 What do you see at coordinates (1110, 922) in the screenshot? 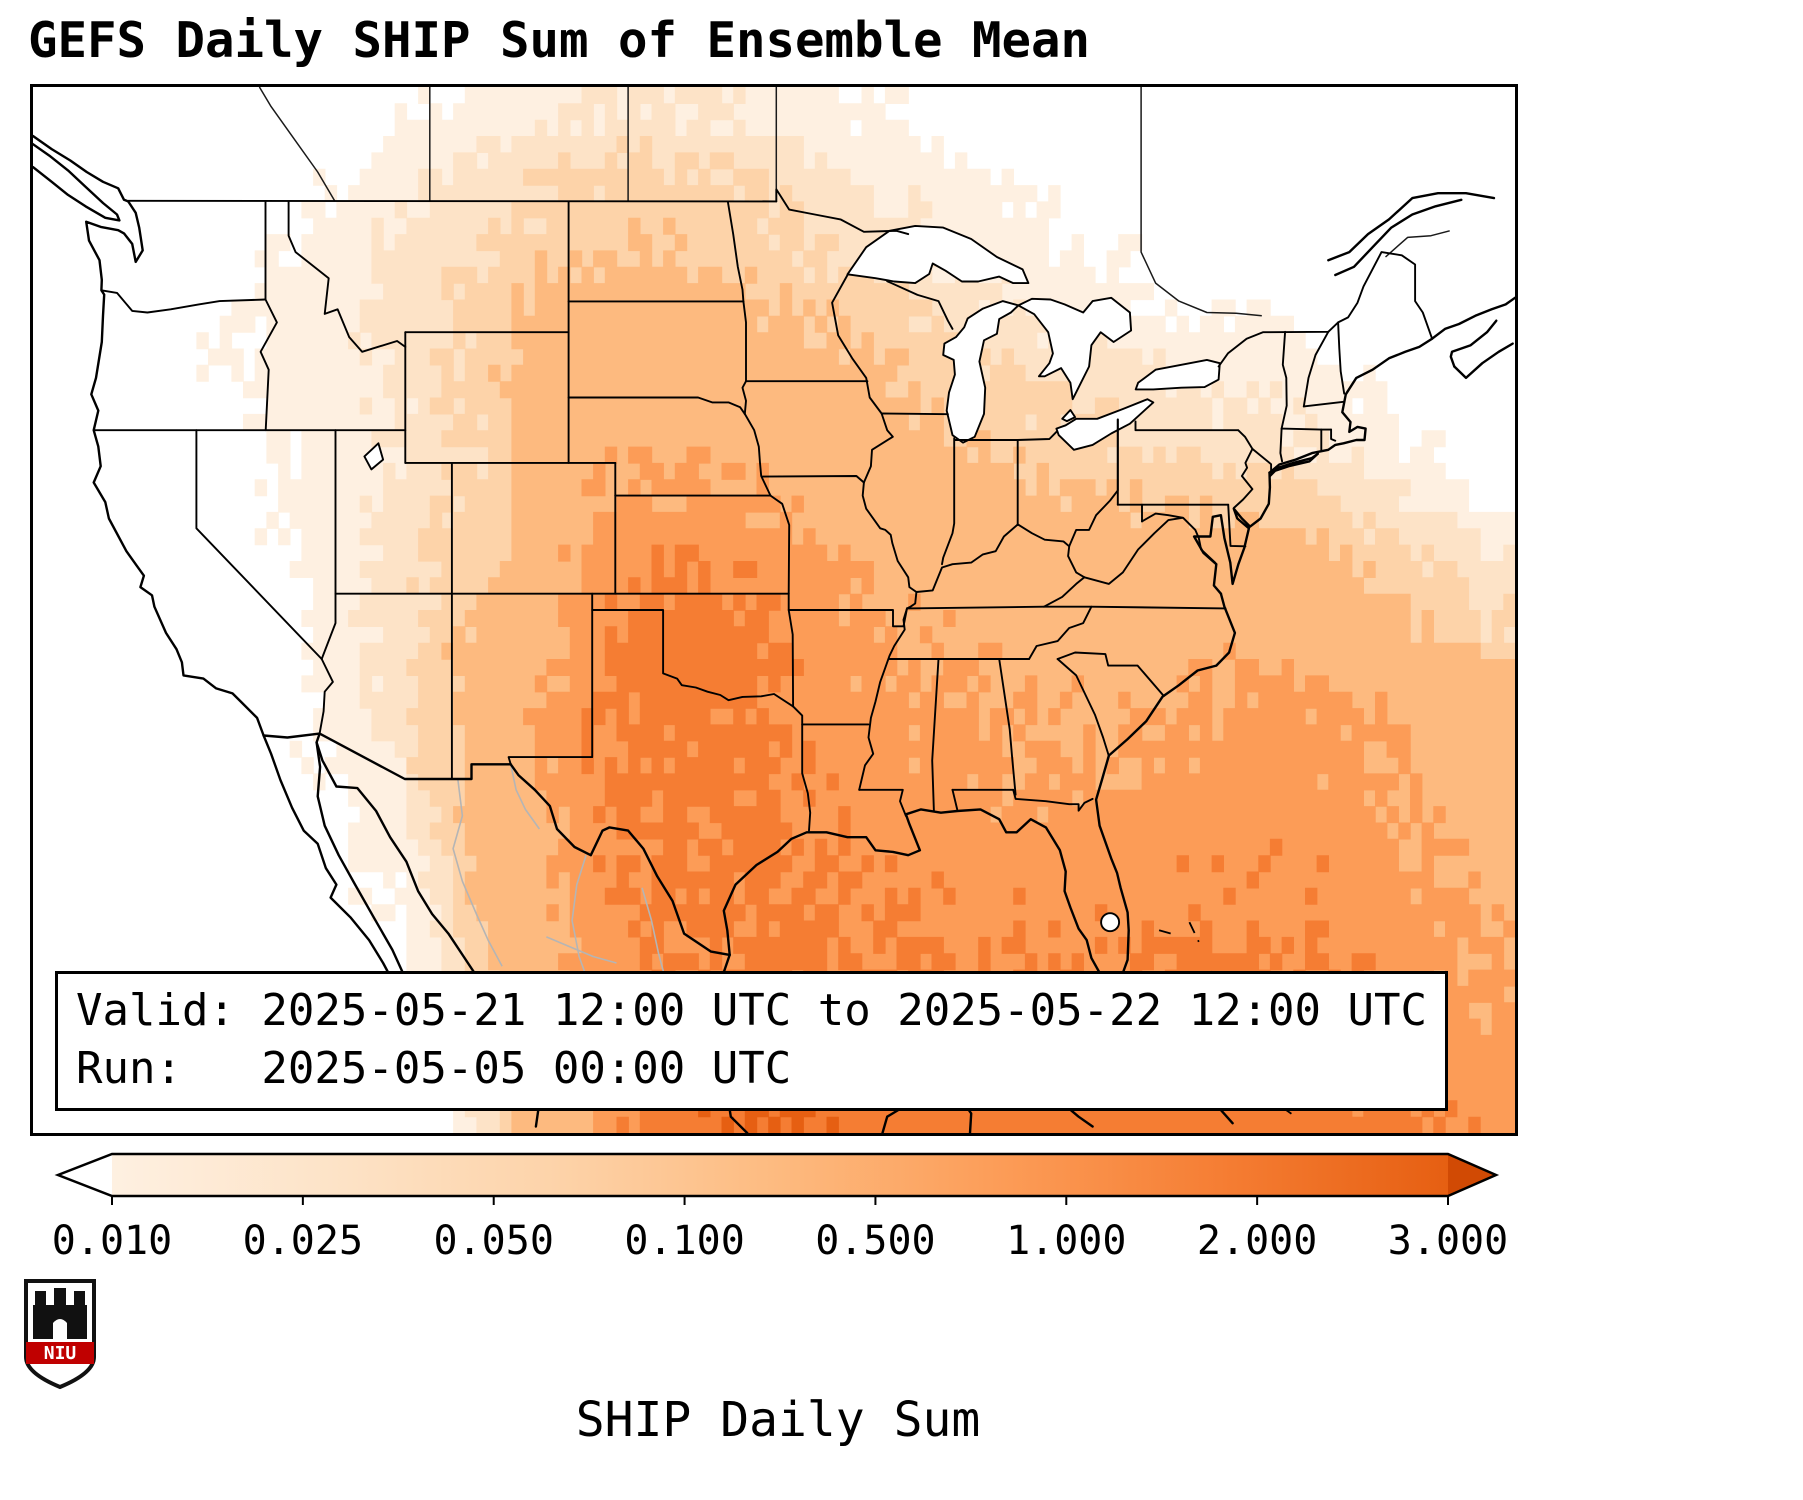
I see `lake-okeechobee` at bounding box center [1110, 922].